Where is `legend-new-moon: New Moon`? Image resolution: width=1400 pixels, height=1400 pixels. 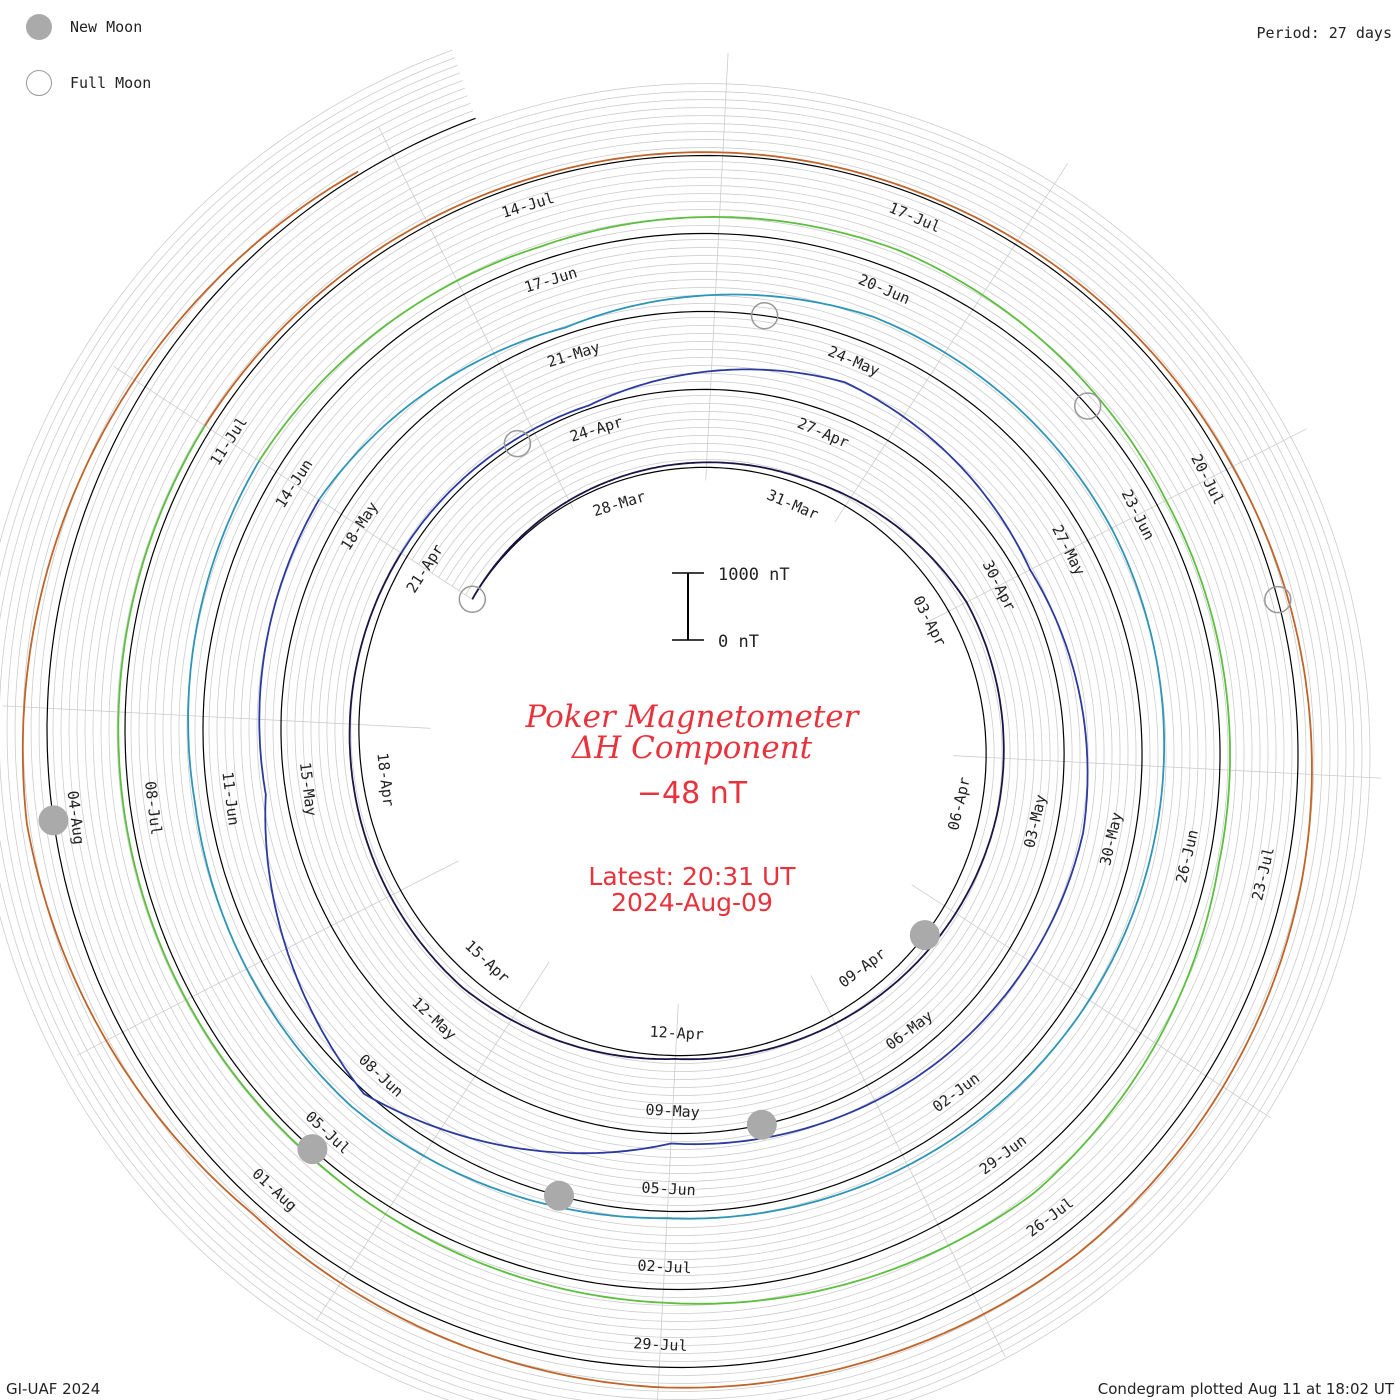 legend-new-moon: New Moon is located at coordinates (84, 27).